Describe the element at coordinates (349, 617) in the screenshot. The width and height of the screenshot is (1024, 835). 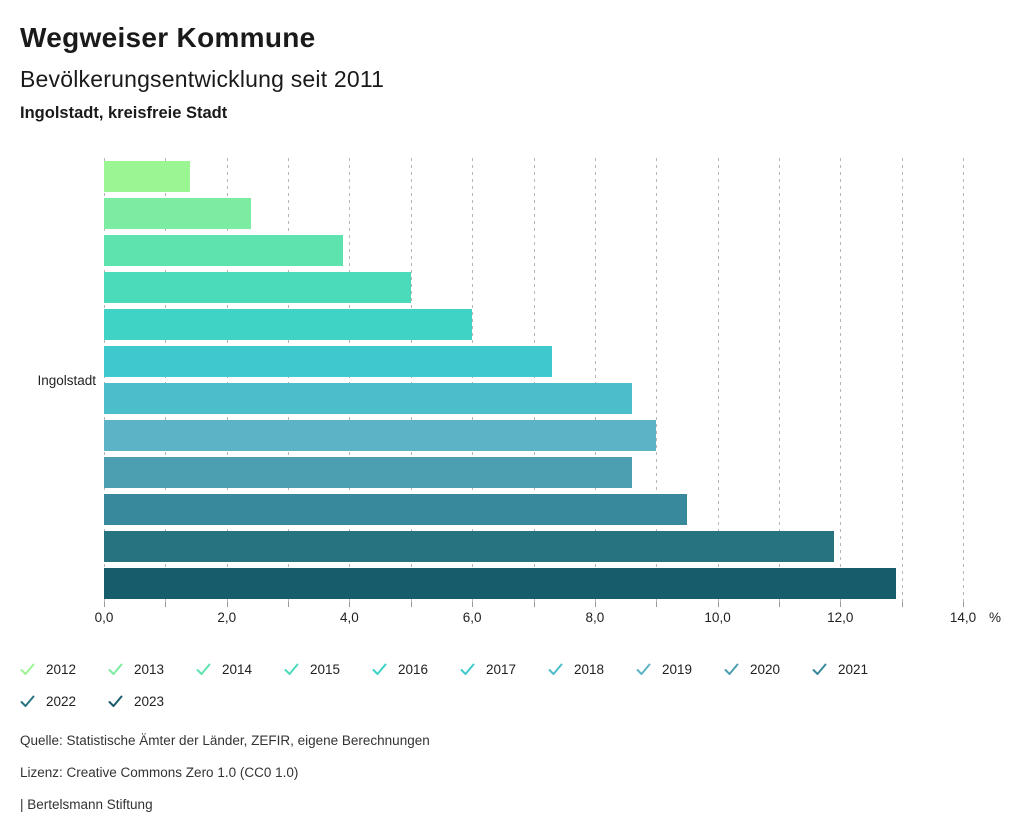
I see `x-axis-tick-label: 4,0` at that location.